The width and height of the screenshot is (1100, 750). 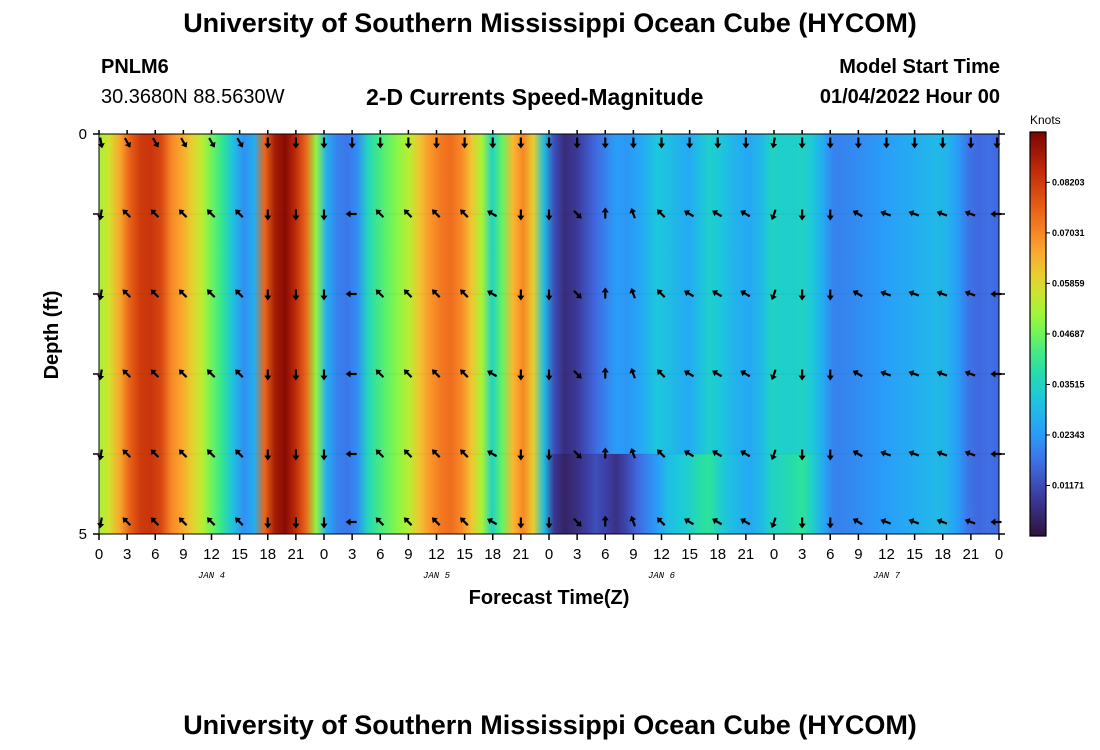 I want to click on x-tick-label: 12, so click(x=661, y=554).